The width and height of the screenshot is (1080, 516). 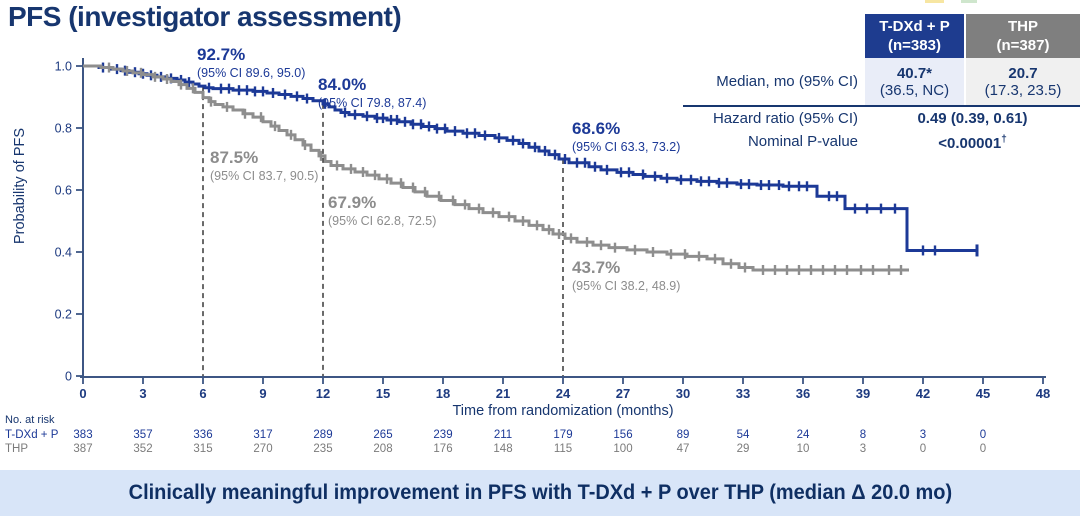 I want to click on x-axis-title: Time from randomization (months), so click(x=562, y=411).